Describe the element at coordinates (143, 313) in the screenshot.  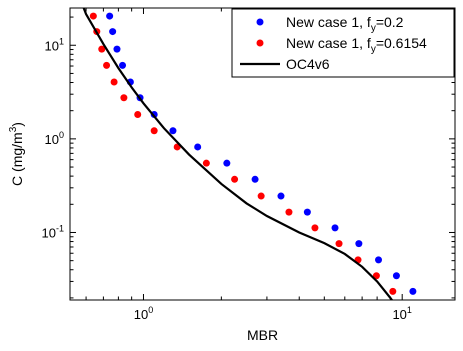
I see `x-tick-label: 10⁰` at that location.